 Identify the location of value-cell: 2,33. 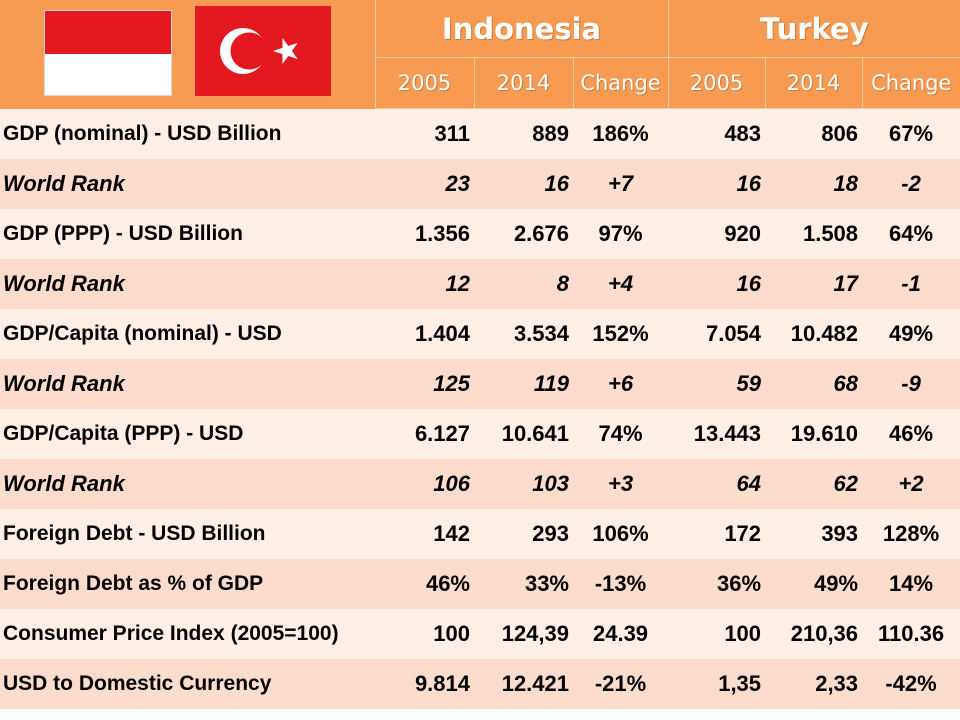
(814, 684).